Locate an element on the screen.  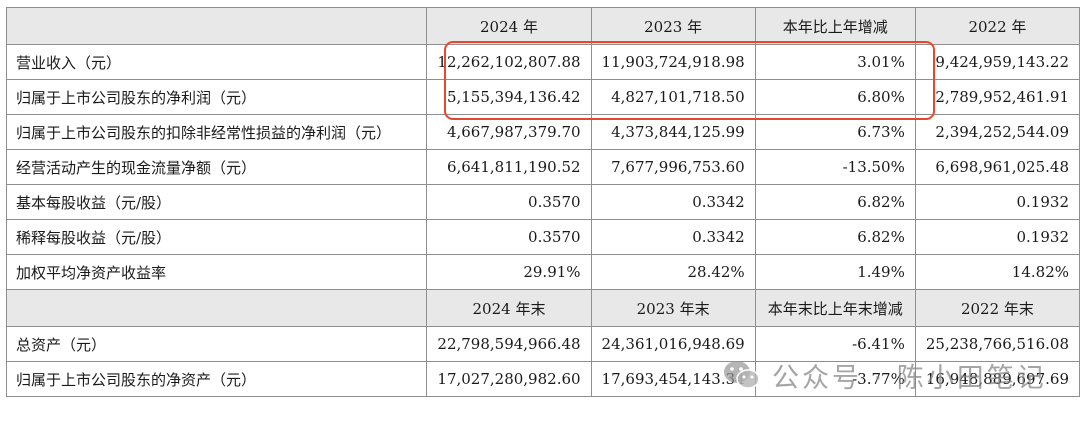
row-label: 加权平均净资产收益率 is located at coordinates (216, 272).